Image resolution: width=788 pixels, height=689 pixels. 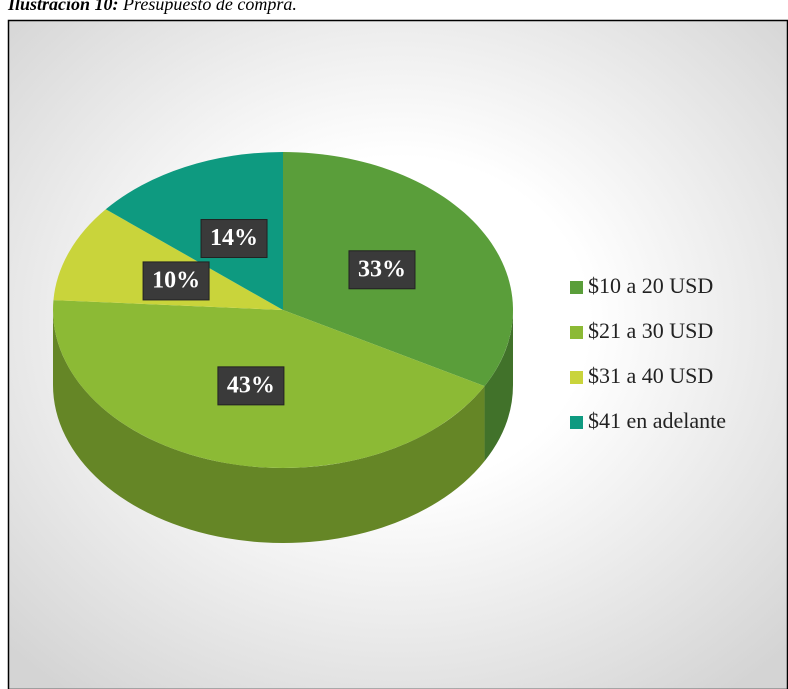 What do you see at coordinates (63, 7) in the screenshot?
I see `caption-label: Ilustración 10:` at bounding box center [63, 7].